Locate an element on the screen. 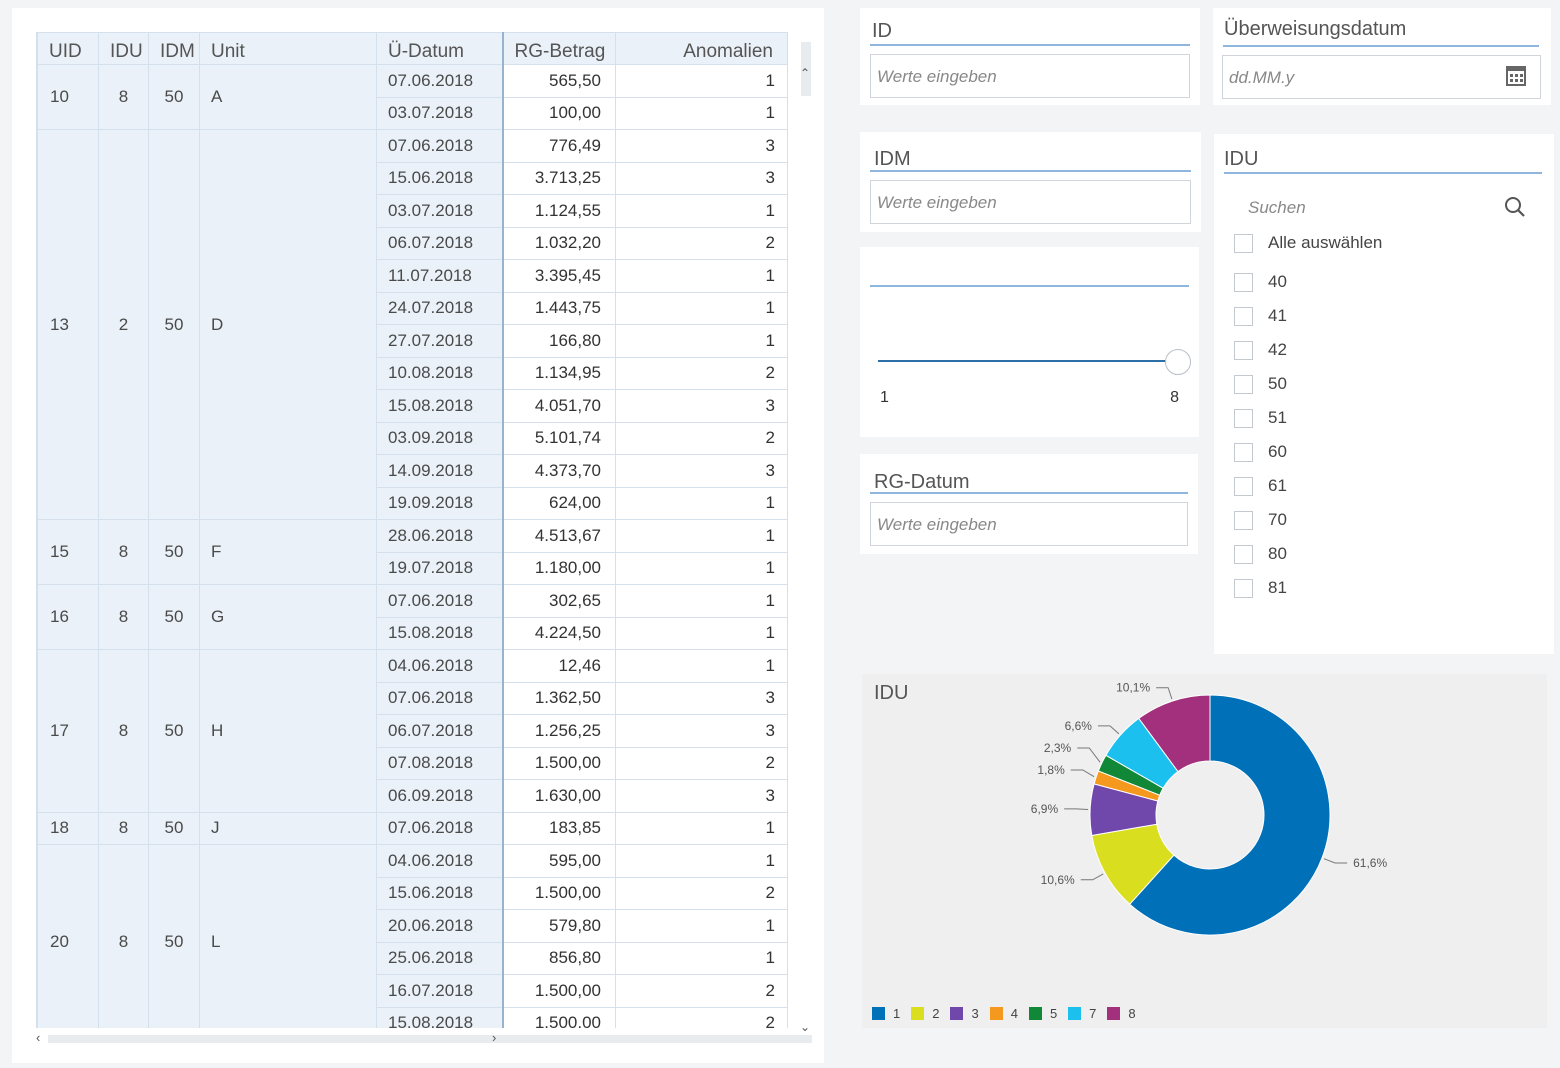 The height and width of the screenshot is (1068, 1560). horizontal-scrollbar: ‹ › is located at coordinates (424, 1038).